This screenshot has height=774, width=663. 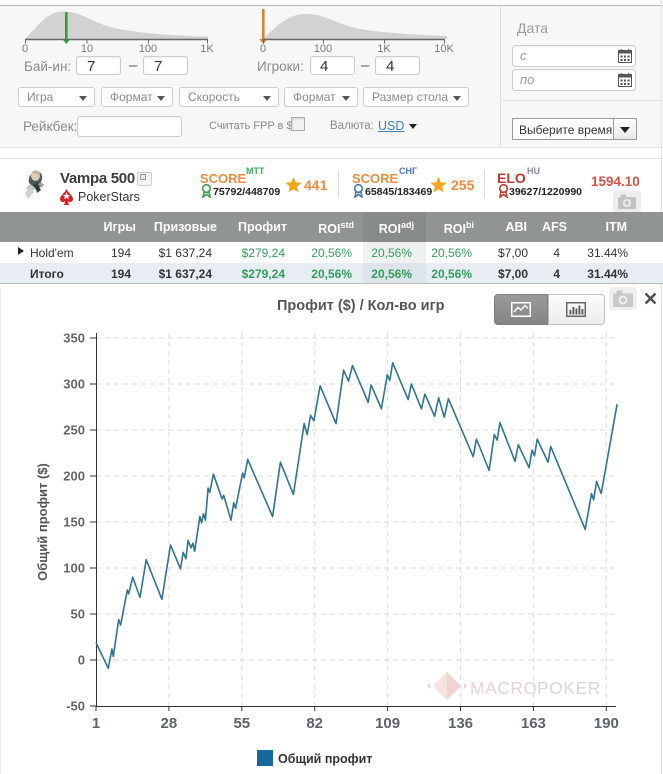 What do you see at coordinates (74, 384) in the screenshot?
I see `svg-text: 300` at bounding box center [74, 384].